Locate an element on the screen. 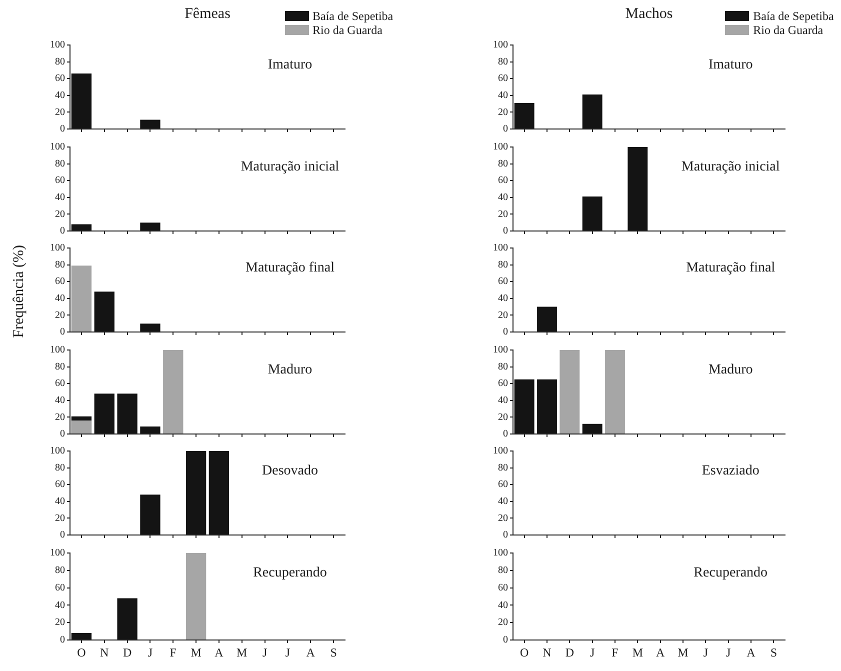 Image resolution: width=841 pixels, height=671 pixels. x-tick-label: N is located at coordinates (105, 651).